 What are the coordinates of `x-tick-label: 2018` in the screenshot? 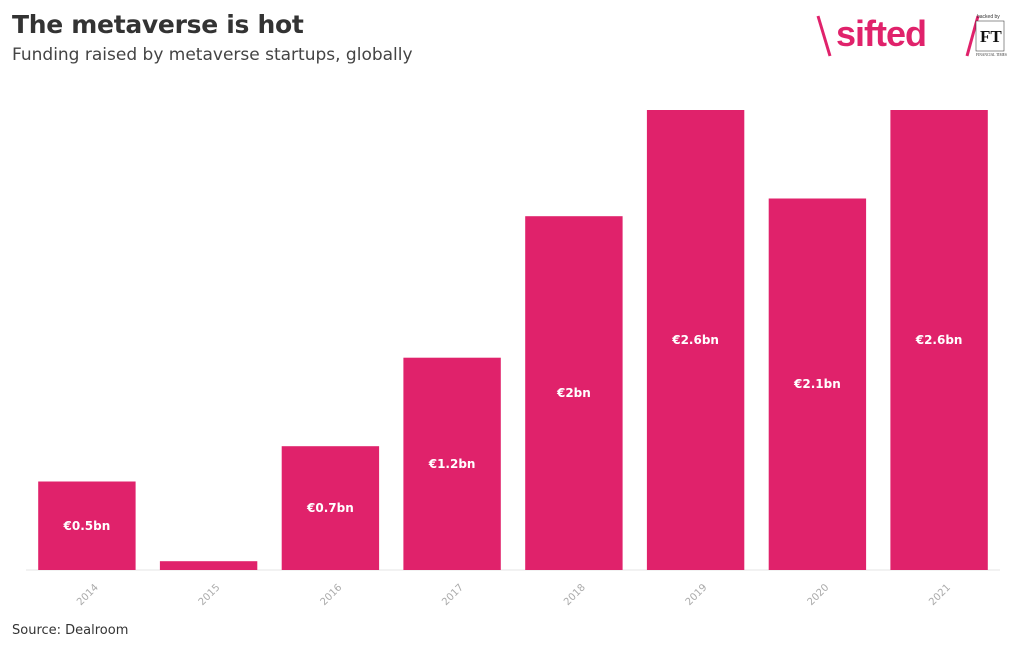 It's located at (575, 595).